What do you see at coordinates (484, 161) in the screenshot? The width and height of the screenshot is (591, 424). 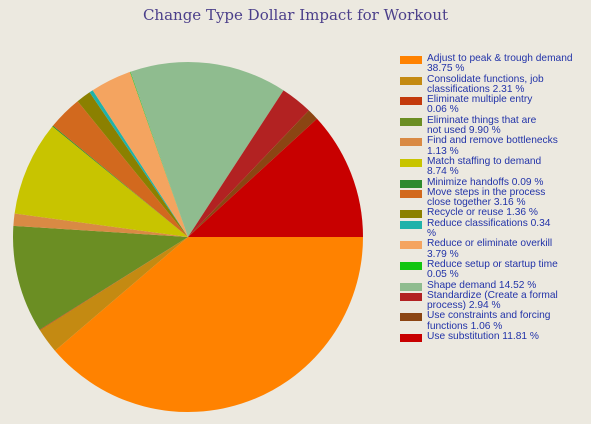 I see `legend-label: Match staffing to demand` at bounding box center [484, 161].